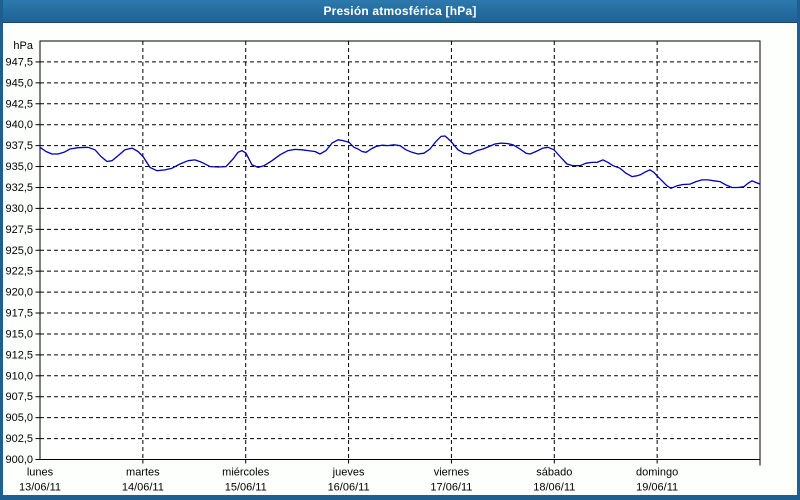  I want to click on window-titlebar: Presión atmosférica [hPa], so click(400, 11).